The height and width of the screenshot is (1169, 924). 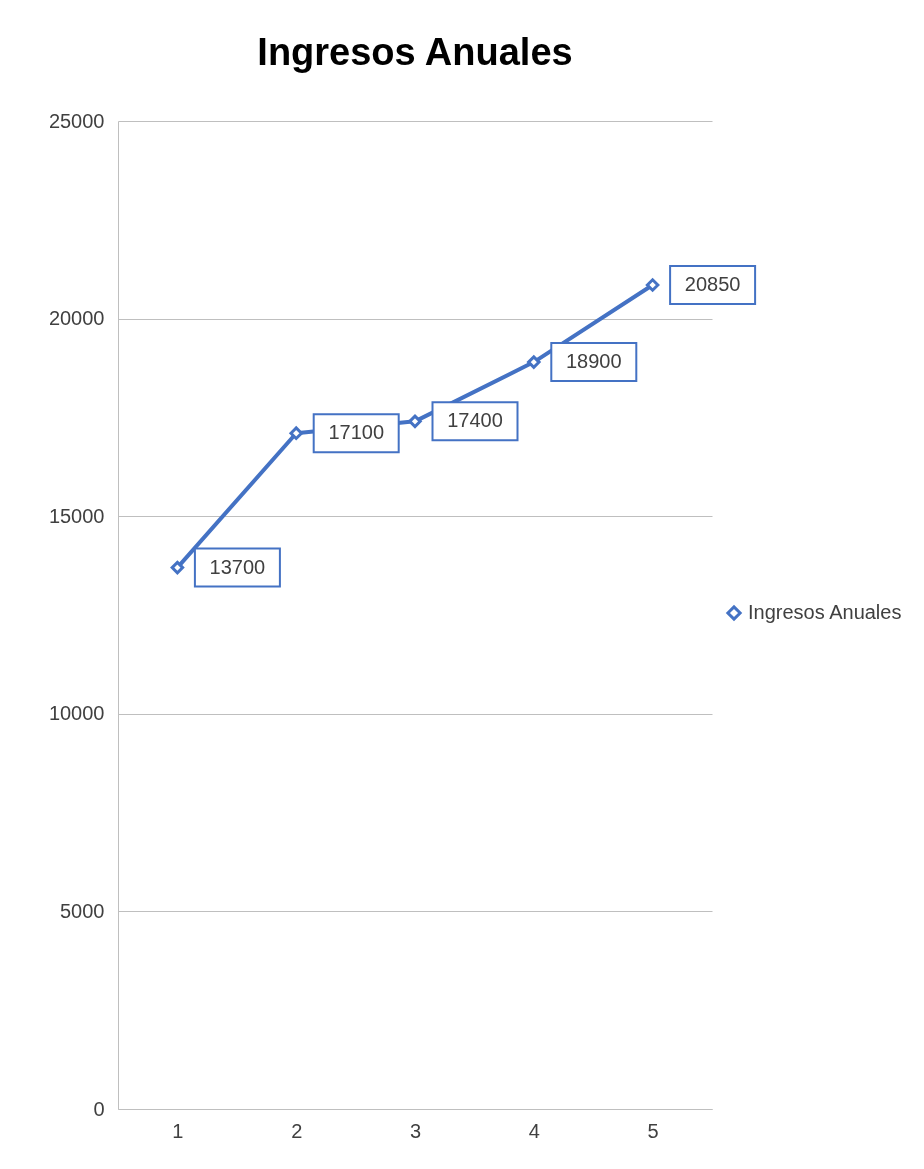 I want to click on y-tick-label: 15000, so click(x=76, y=515).